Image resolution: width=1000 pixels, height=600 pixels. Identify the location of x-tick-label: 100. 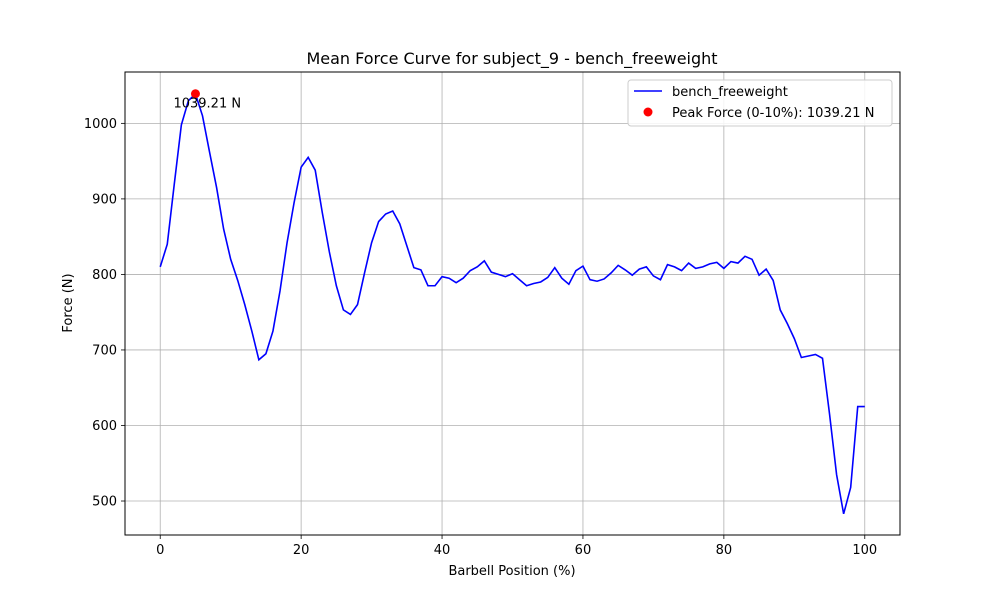
(864, 550).